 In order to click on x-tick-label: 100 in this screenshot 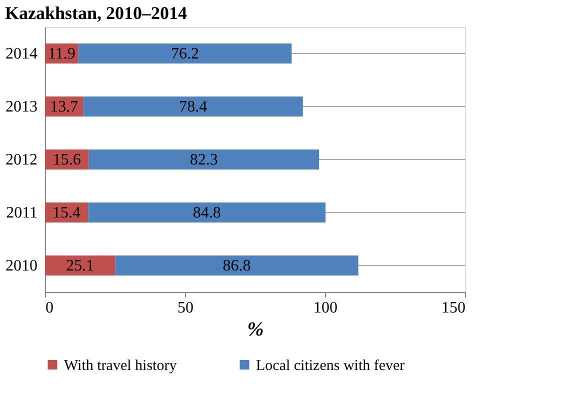, I will do `click(326, 308)`.